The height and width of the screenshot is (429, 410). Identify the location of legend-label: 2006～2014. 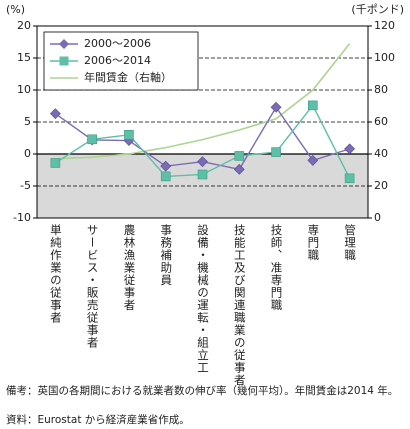
(117, 60).